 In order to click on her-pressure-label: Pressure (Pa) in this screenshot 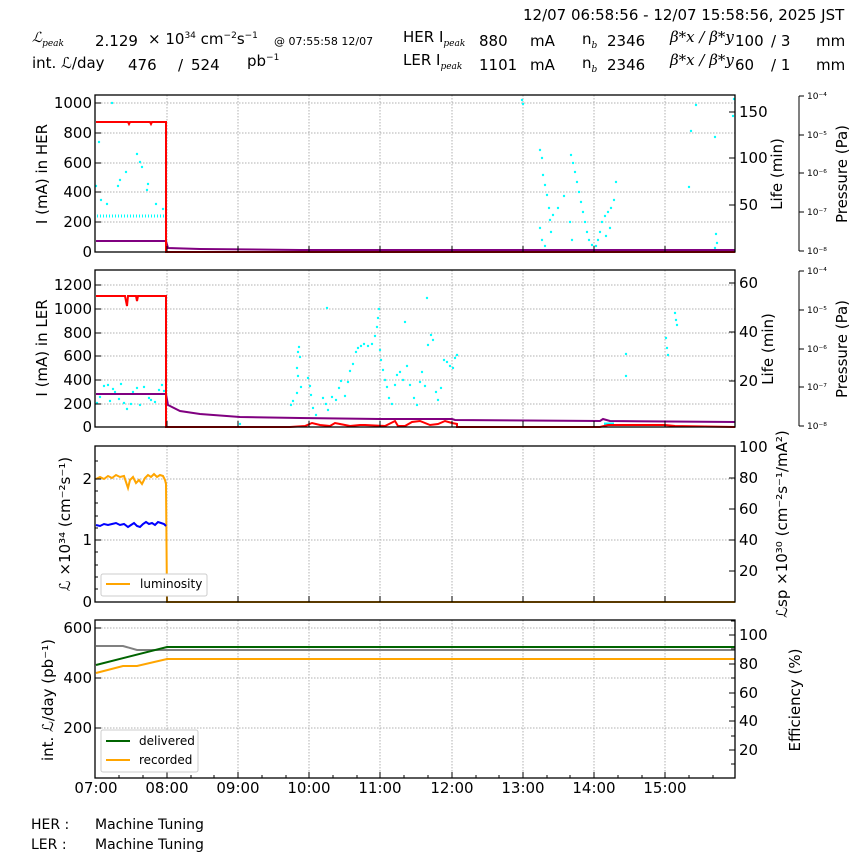, I will do `click(842, 174)`.